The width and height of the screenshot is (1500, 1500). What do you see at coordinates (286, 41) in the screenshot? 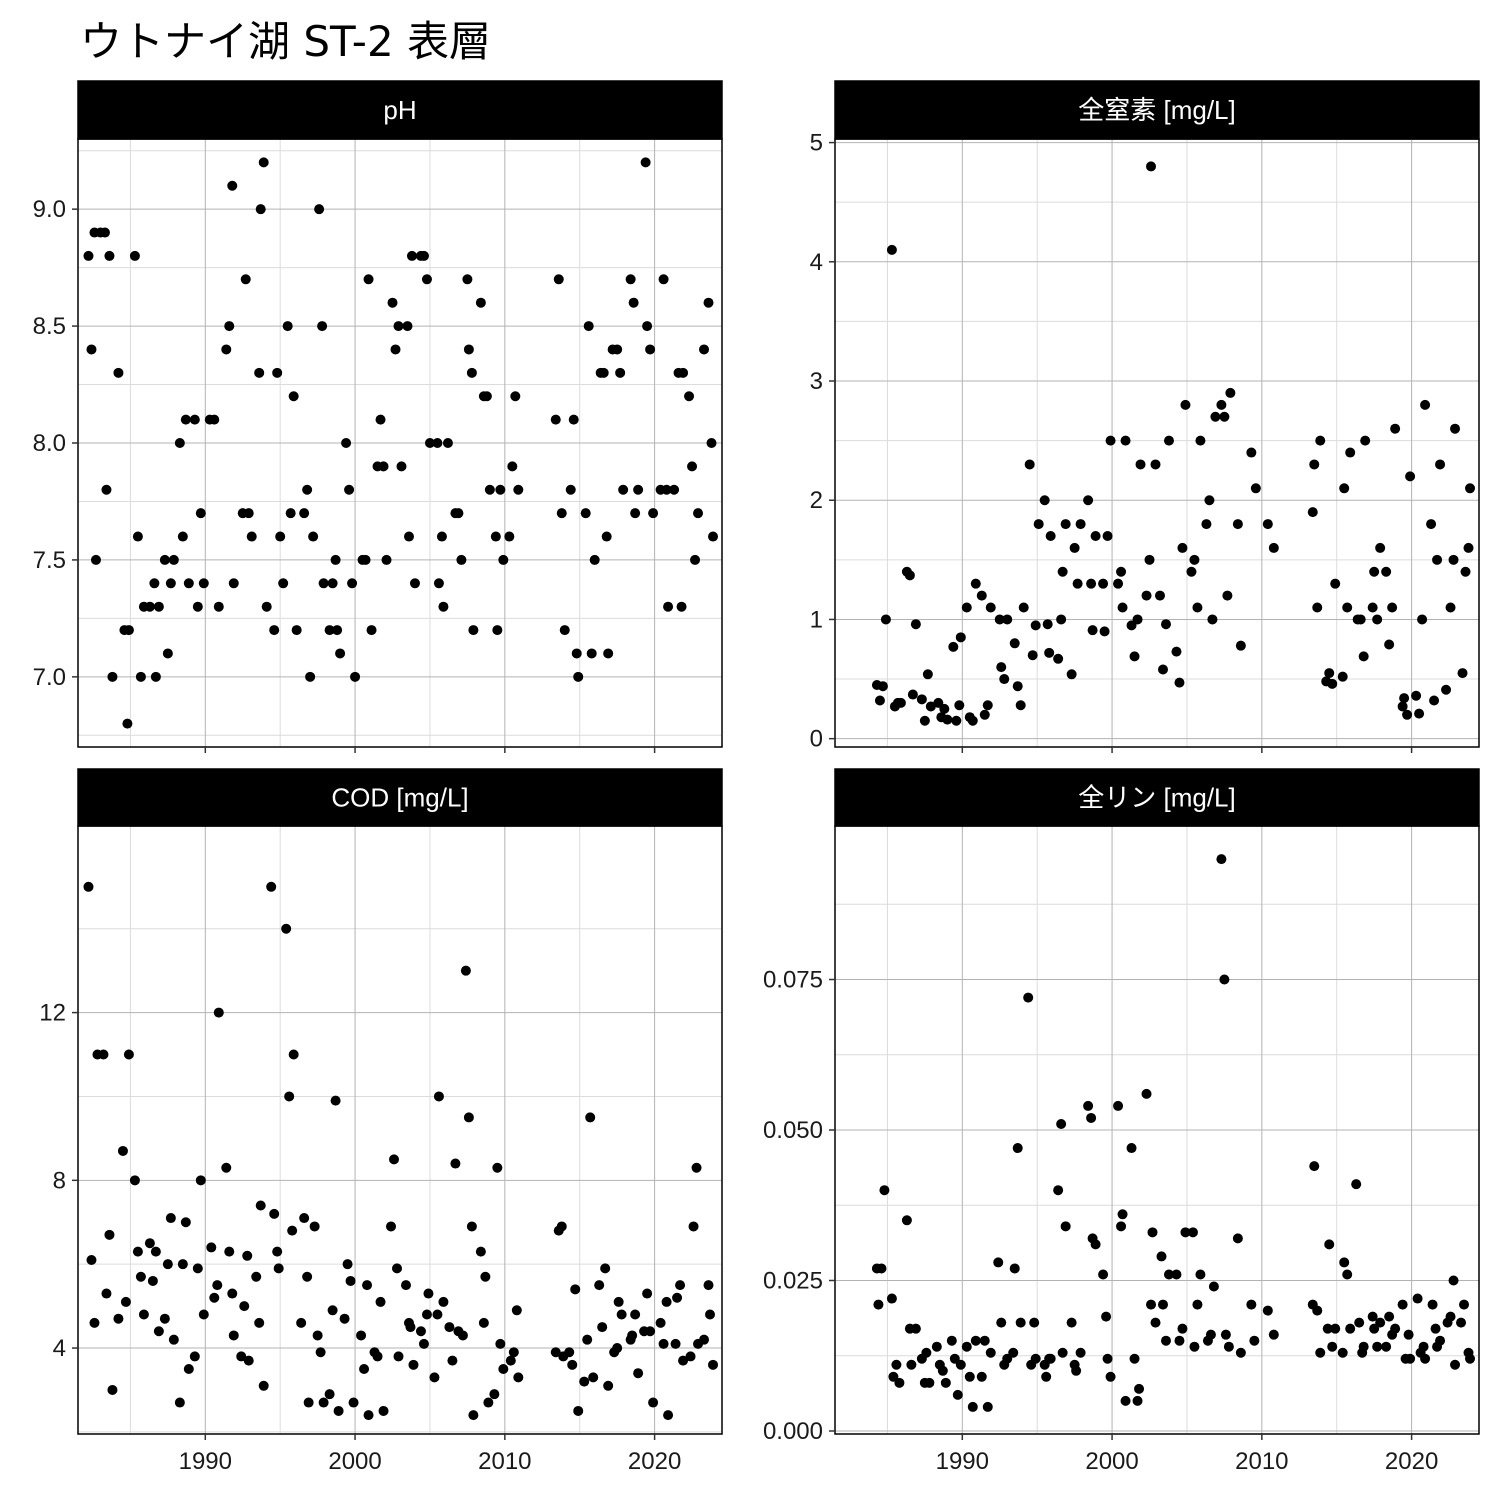
I see `page-title: ウトナイ湖 ST-2 表層` at bounding box center [286, 41].